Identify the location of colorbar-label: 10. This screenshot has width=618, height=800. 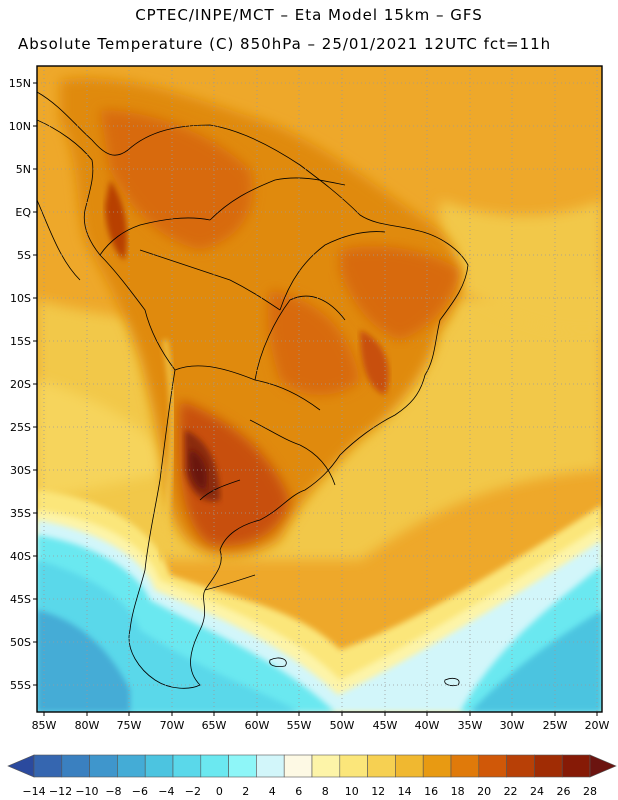
(352, 791).